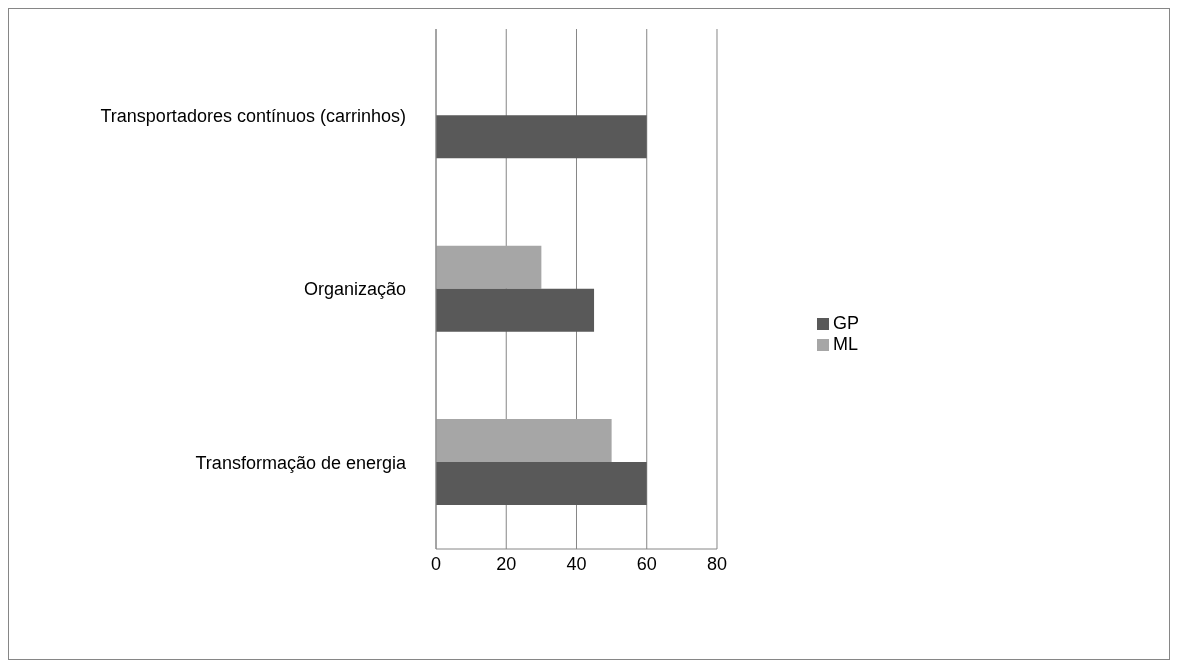 This screenshot has height=668, width=1177. Describe the element at coordinates (436, 563) in the screenshot. I see `x-tick-label: 0` at that location.